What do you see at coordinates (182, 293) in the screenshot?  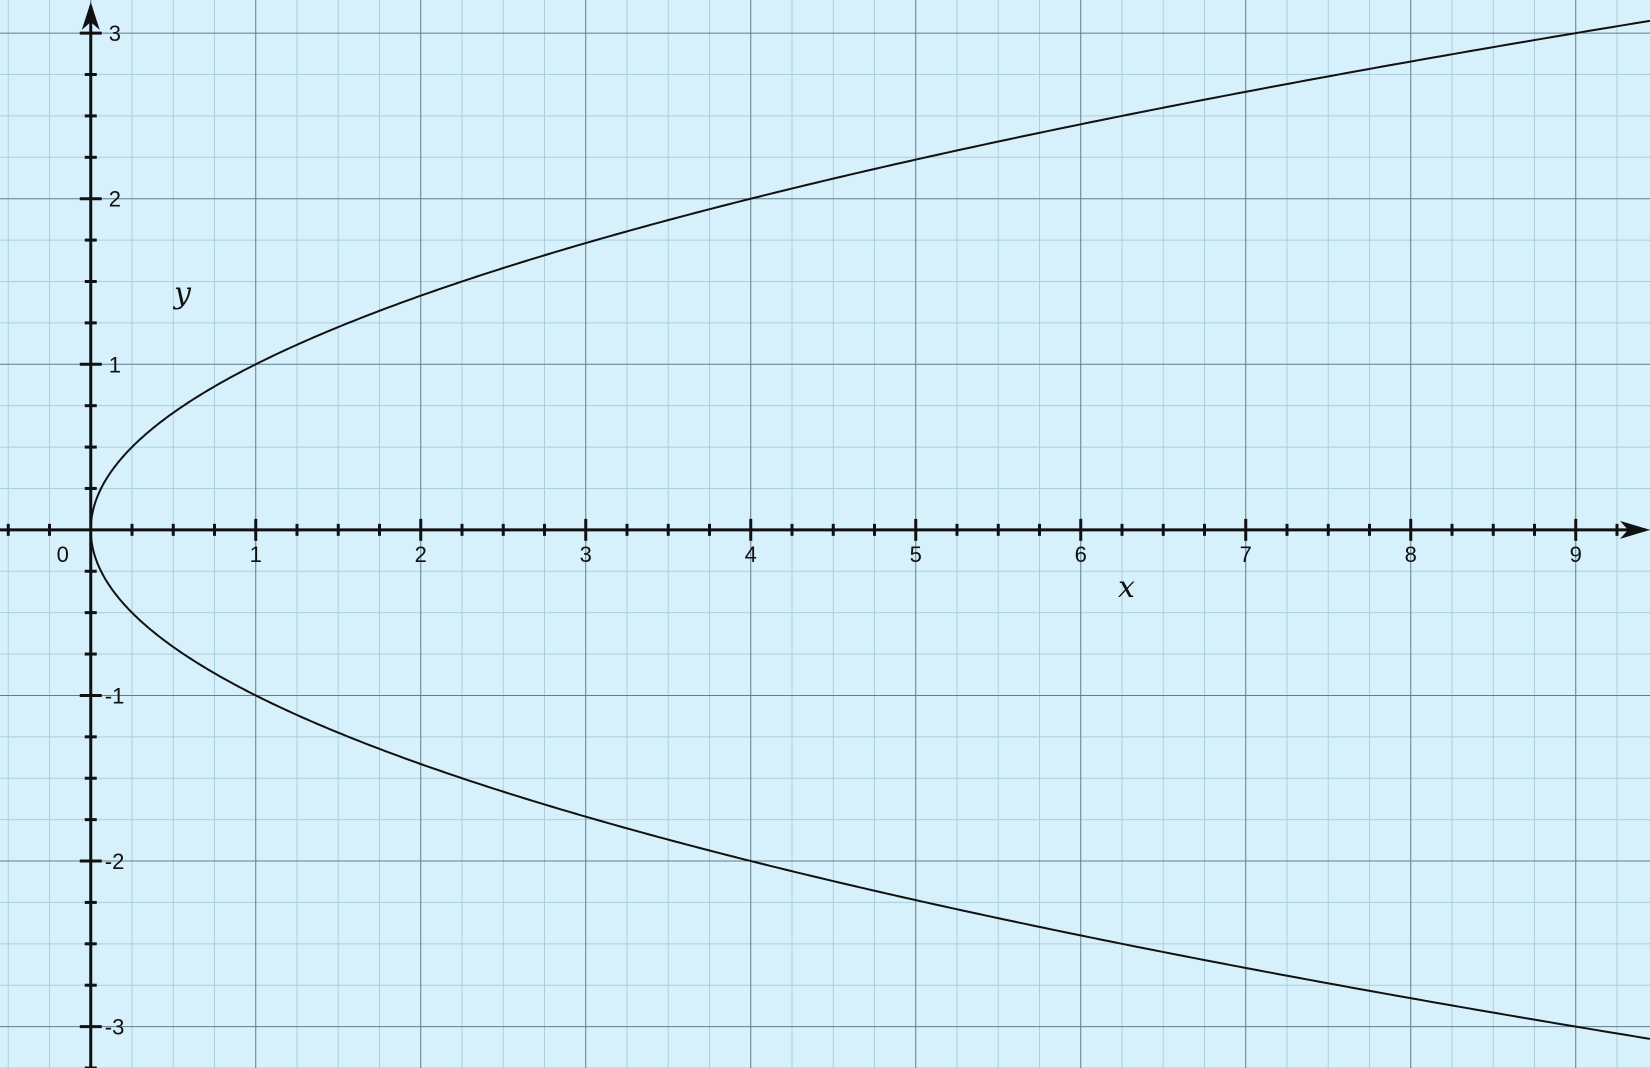 I see `y-axis-title: y` at bounding box center [182, 293].